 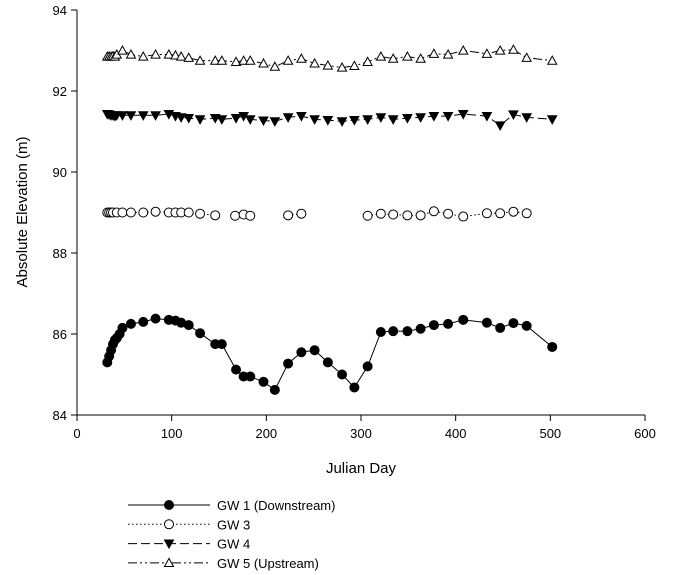 I want to click on x-axis-label: Julian Day, so click(x=361, y=468).